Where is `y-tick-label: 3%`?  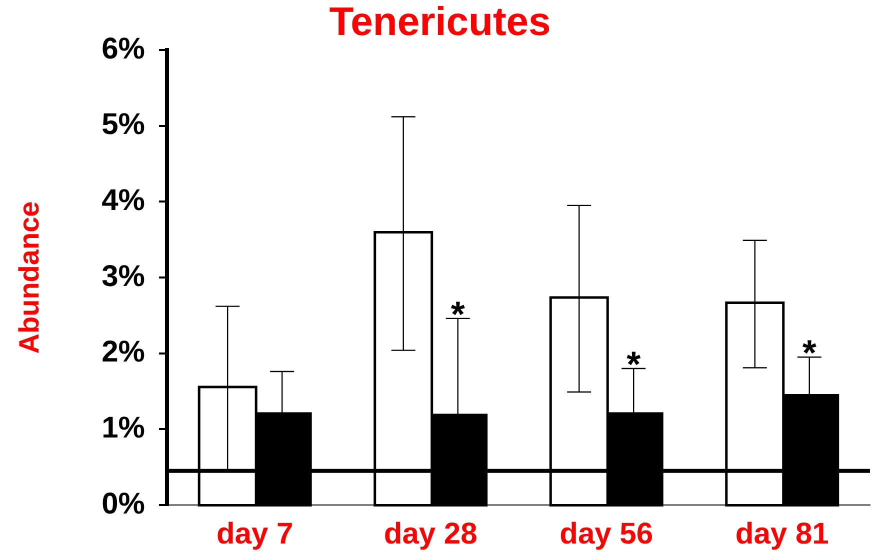
y-tick-label: 3% is located at coordinates (123, 276).